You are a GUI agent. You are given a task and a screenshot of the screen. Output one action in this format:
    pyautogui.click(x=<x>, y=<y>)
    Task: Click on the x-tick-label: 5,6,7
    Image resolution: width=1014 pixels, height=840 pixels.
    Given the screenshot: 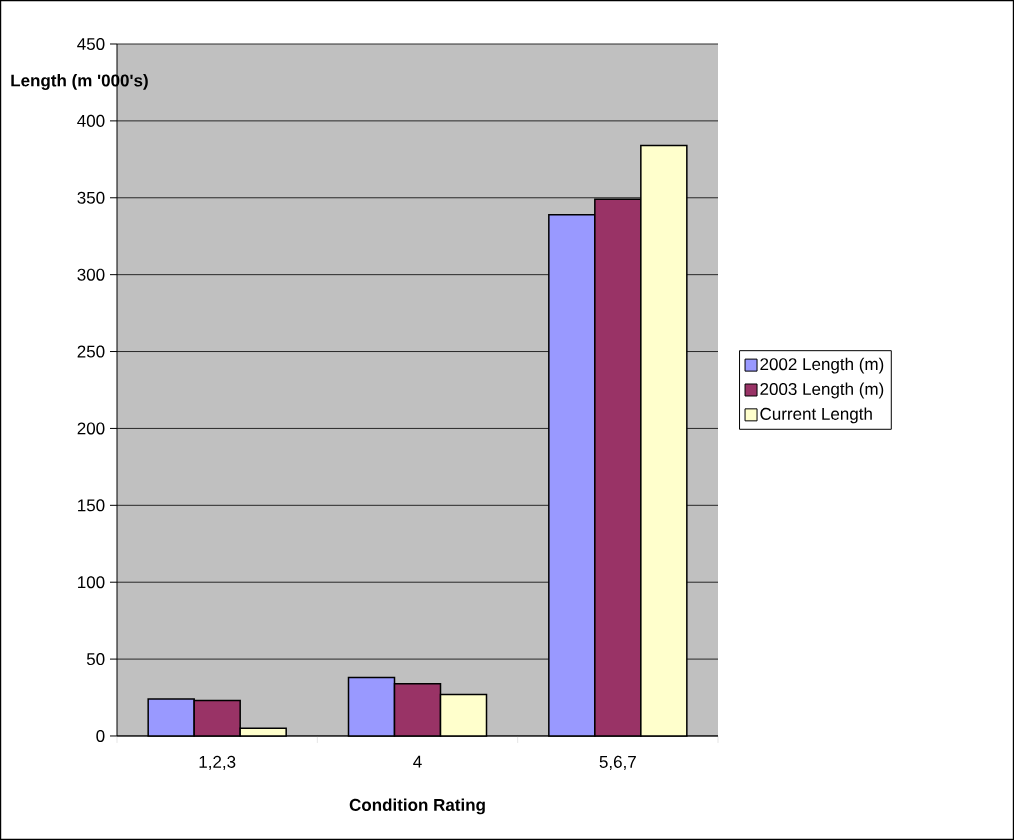 What is the action you would take?
    pyautogui.click(x=617, y=762)
    